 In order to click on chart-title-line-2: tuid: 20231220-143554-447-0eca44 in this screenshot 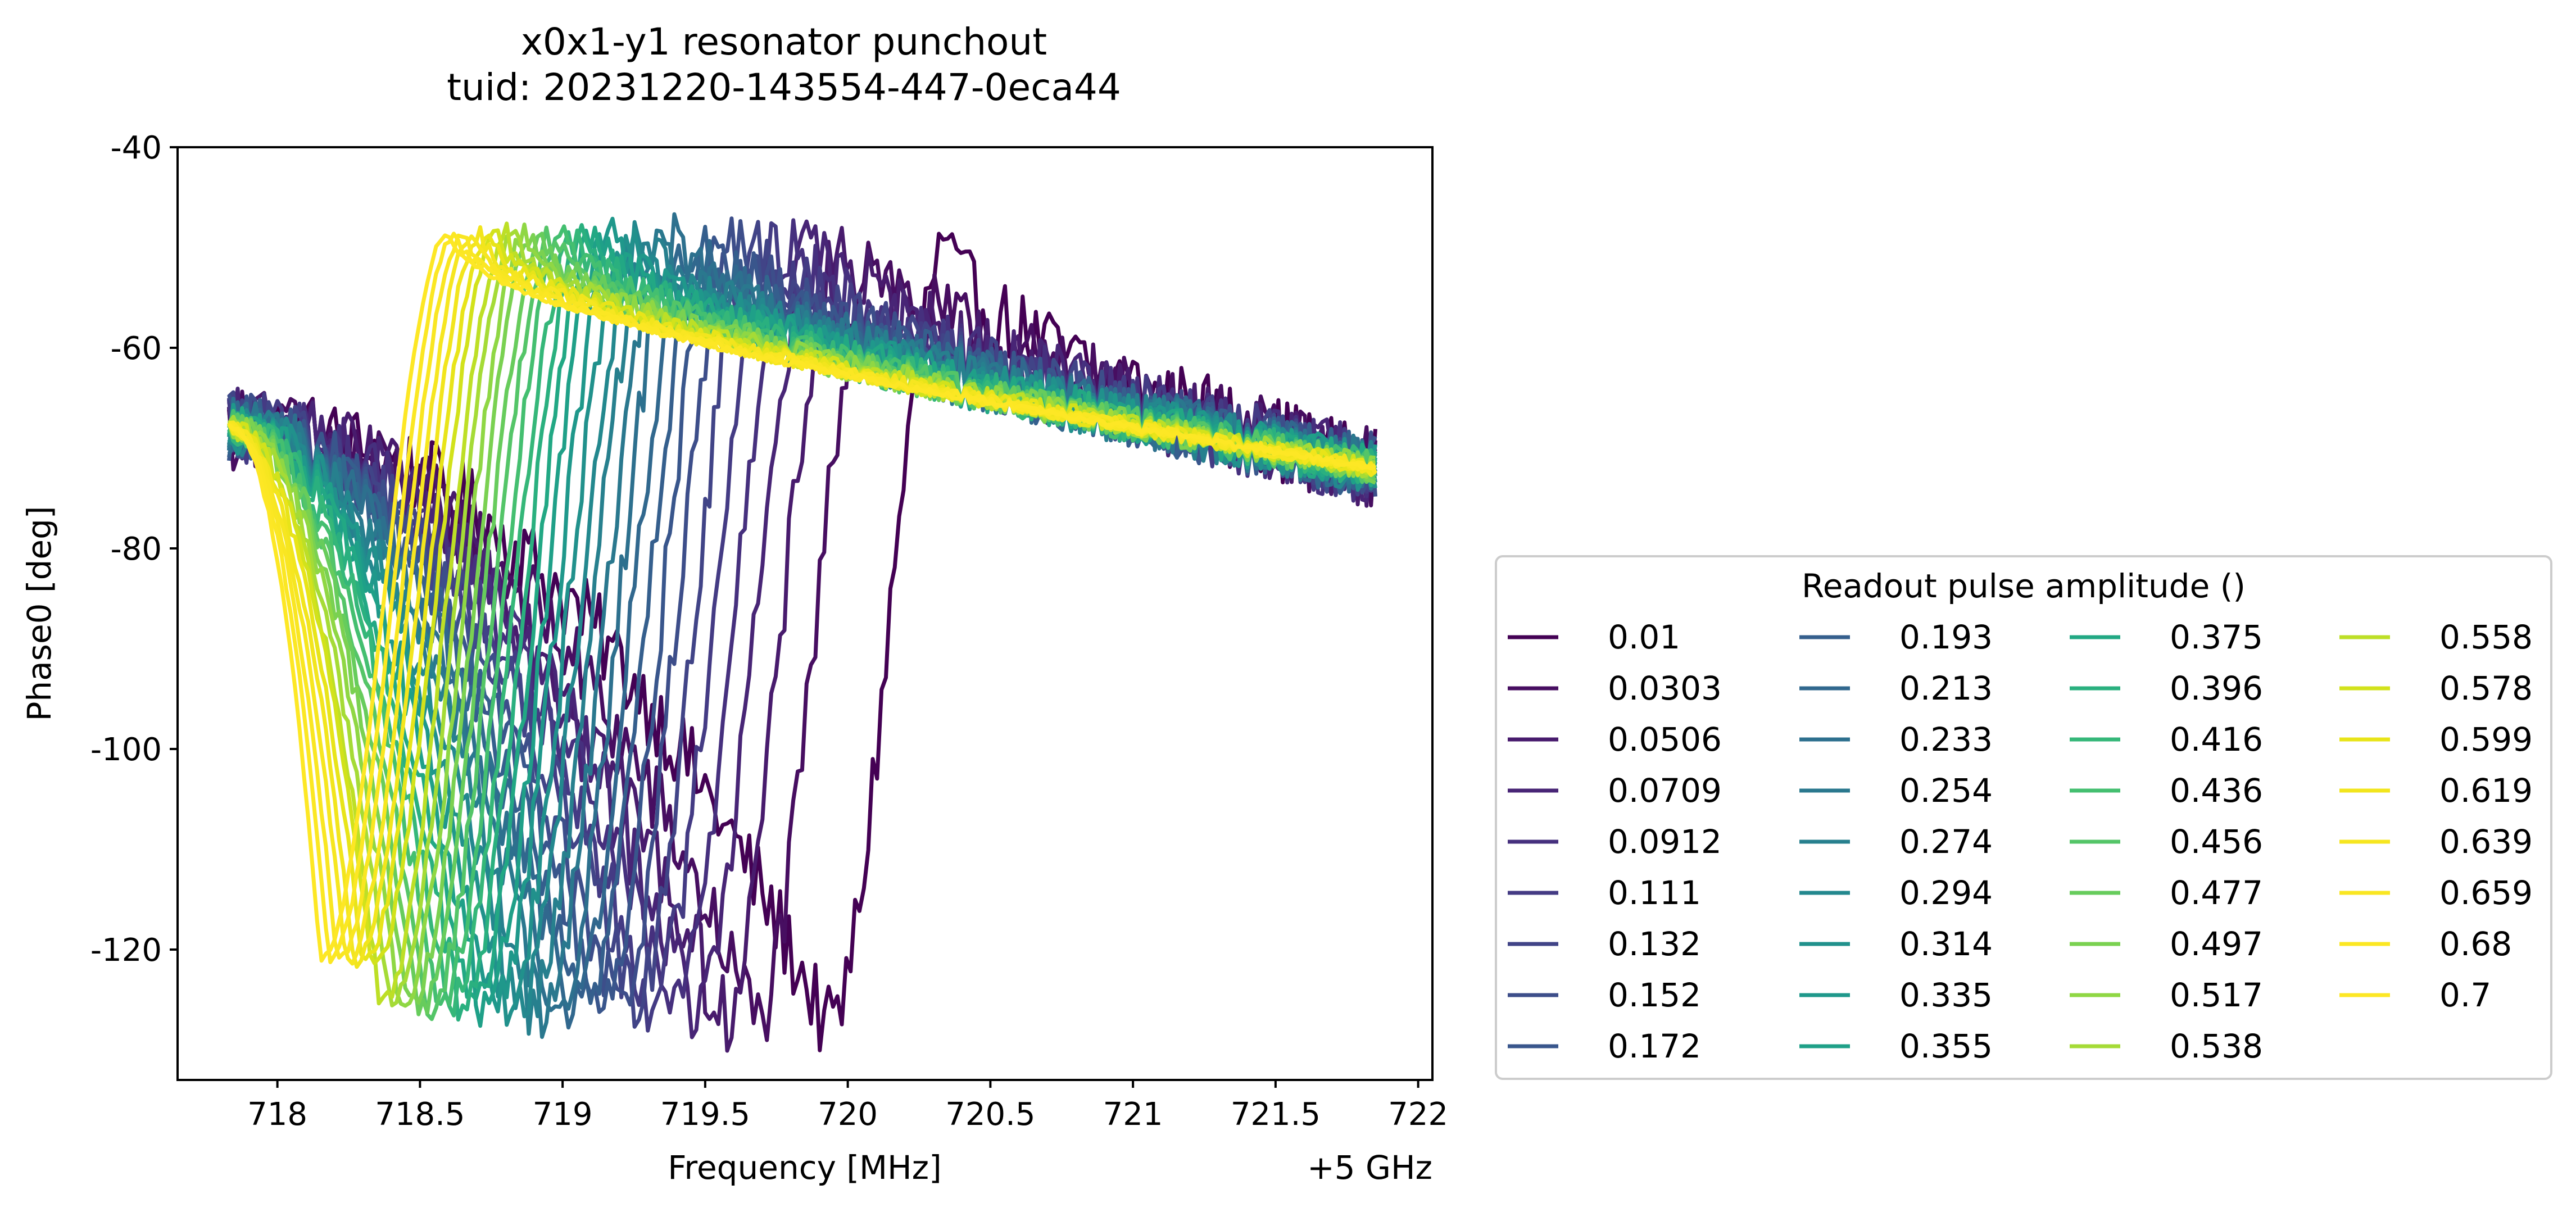, I will do `click(784, 87)`.